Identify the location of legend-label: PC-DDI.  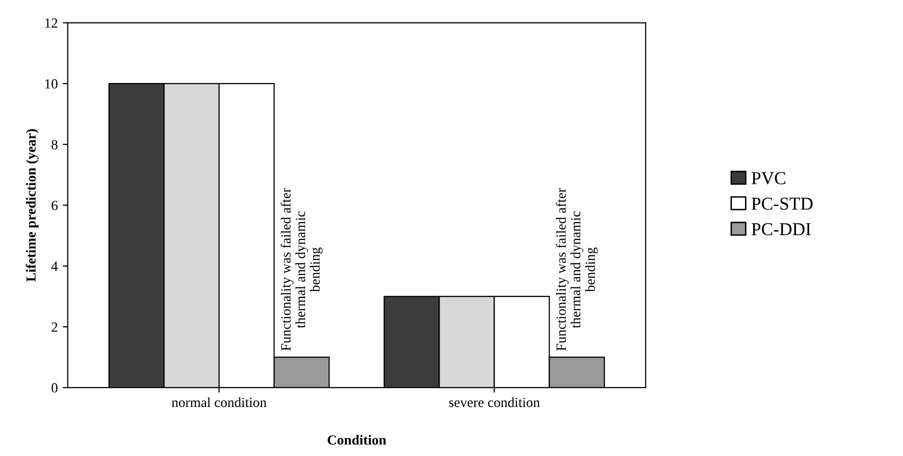
(781, 229).